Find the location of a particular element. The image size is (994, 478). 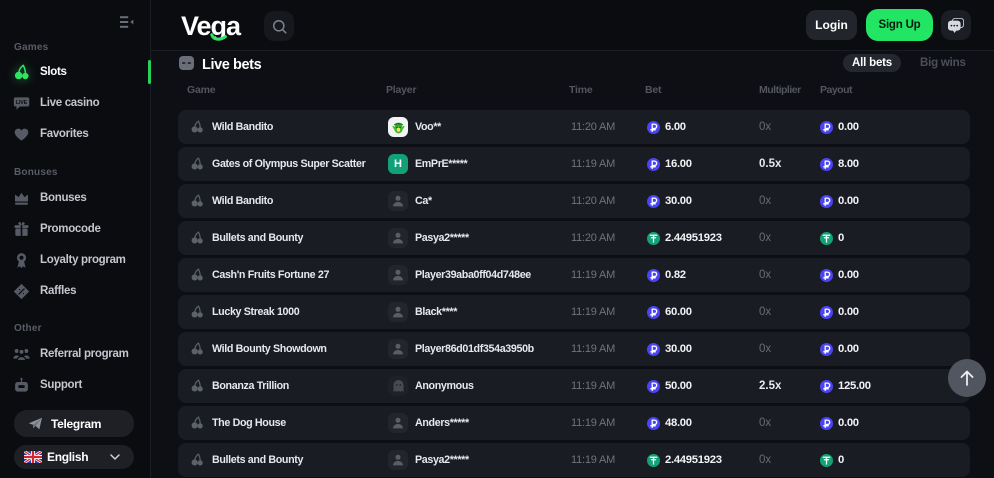

svg-text: LIVE is located at coordinates (22, 102).